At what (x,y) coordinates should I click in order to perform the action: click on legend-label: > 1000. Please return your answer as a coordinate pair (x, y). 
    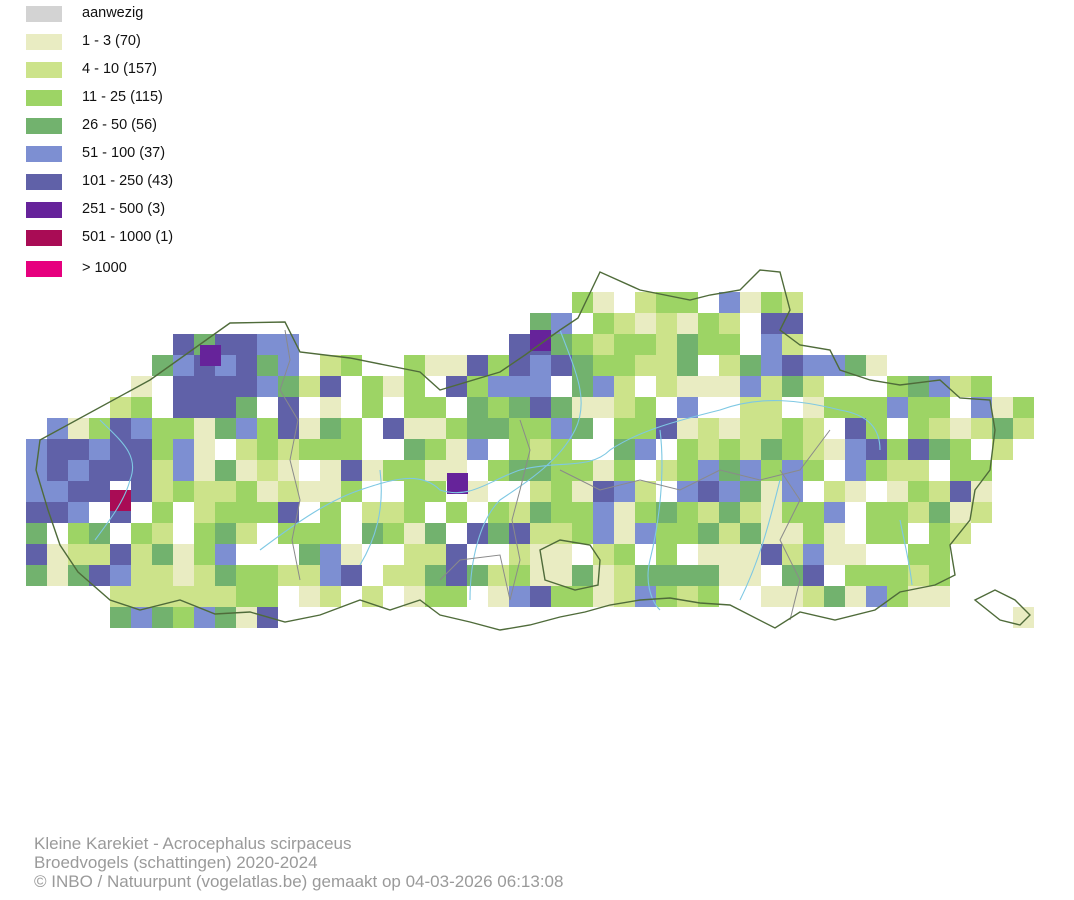
    Looking at the image, I should click on (104, 268).